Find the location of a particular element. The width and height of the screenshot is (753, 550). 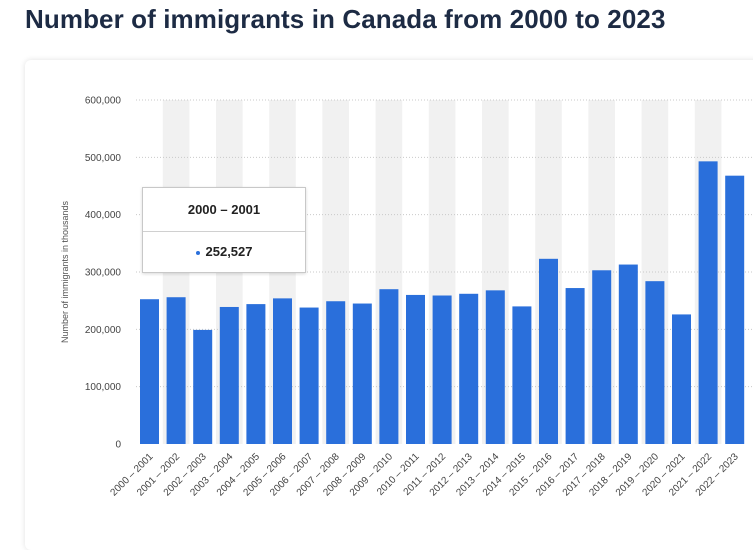

y-tick-label: 200,000 is located at coordinates (103, 330).